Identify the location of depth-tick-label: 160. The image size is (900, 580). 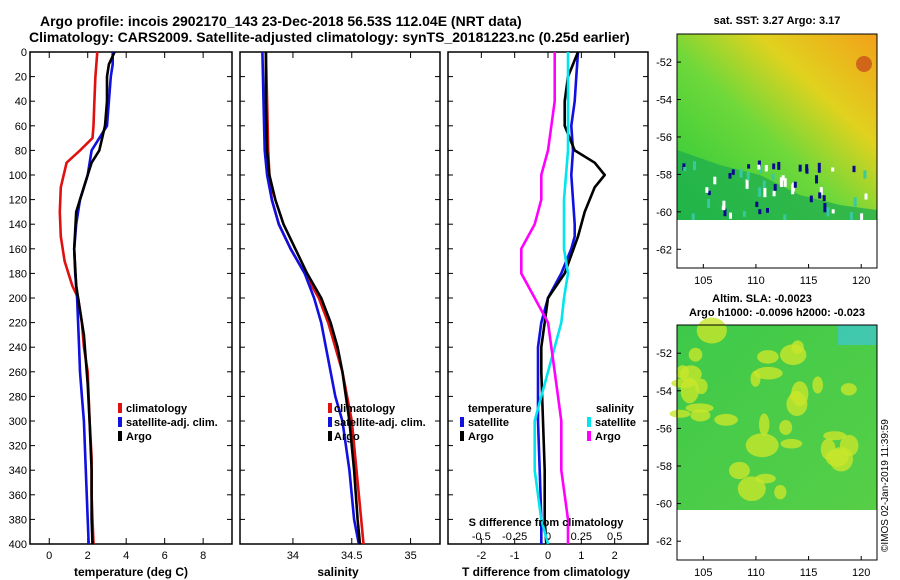
(18, 250).